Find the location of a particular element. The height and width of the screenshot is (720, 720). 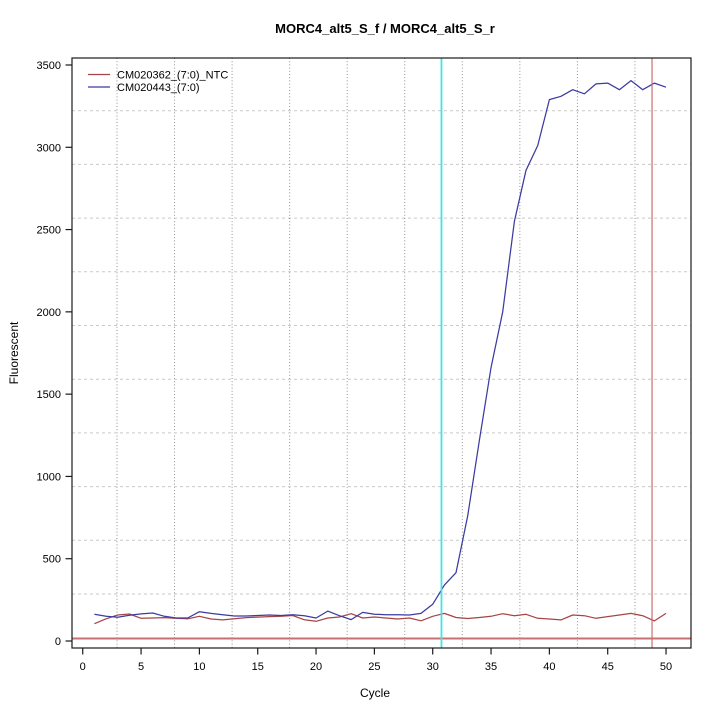

x-tick-label: 10 is located at coordinates (199, 667).